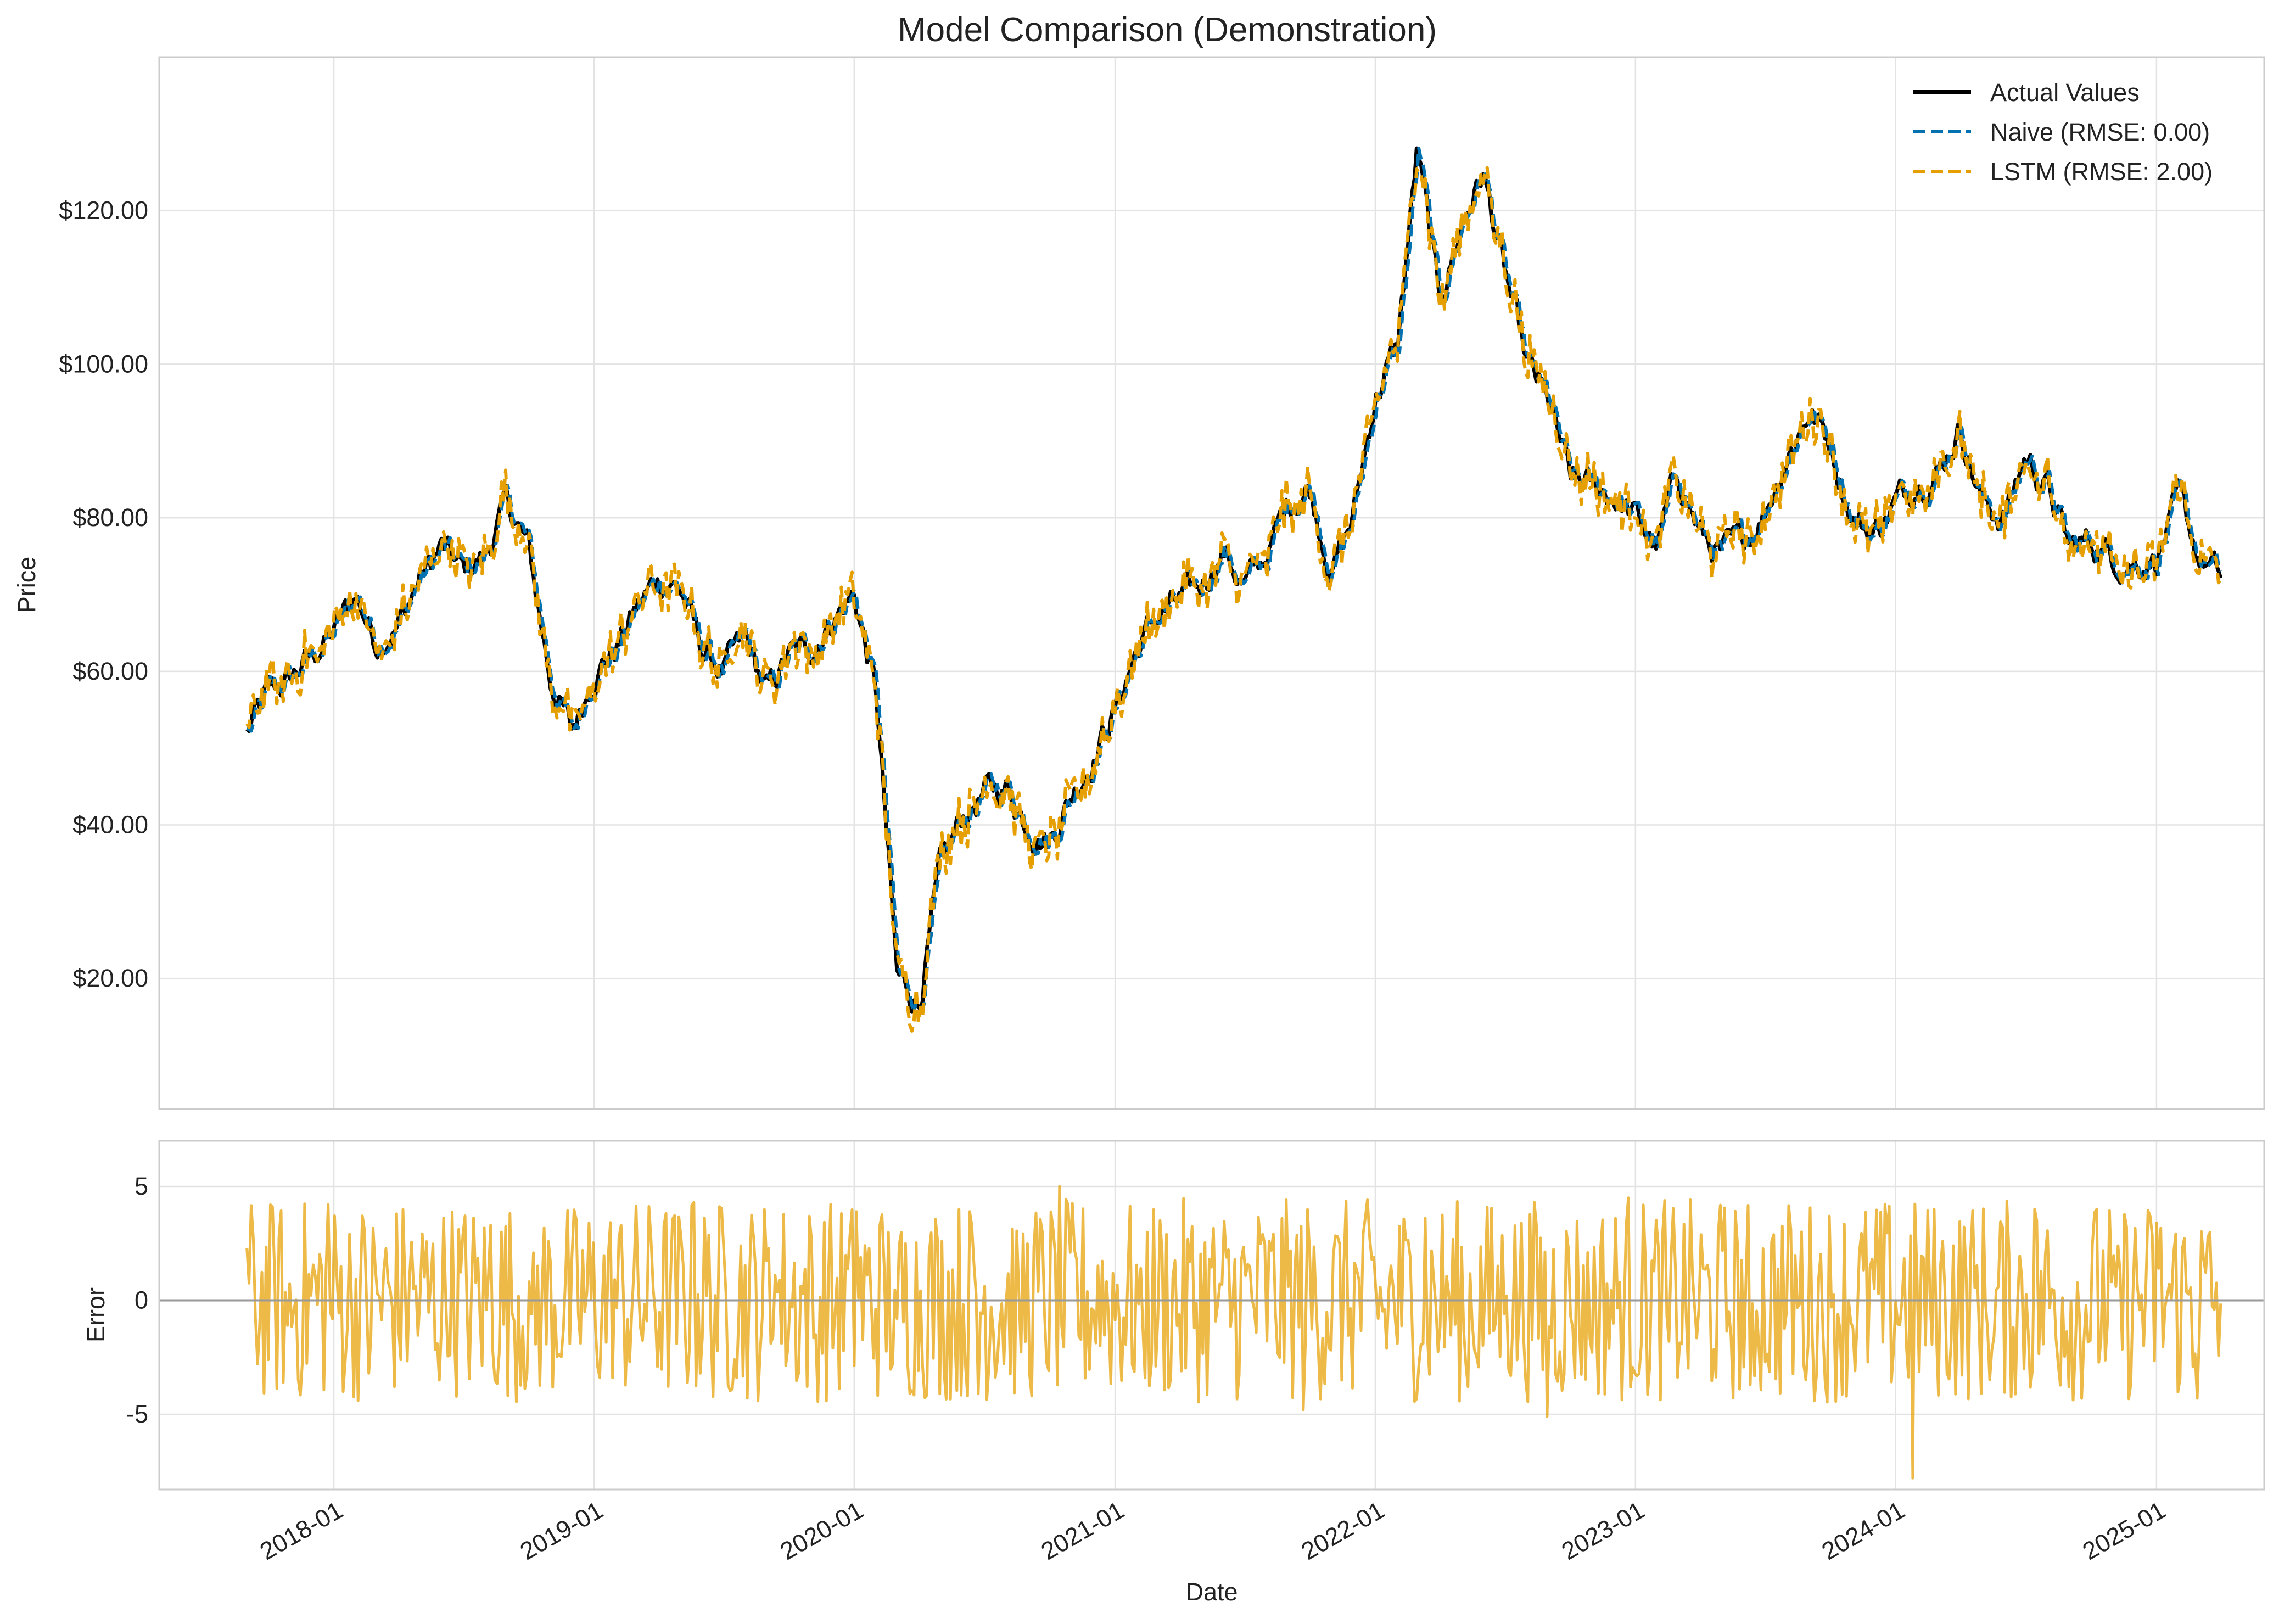 This screenshot has width=2279, height=1624. I want to click on bottom-y-tick-label: -5, so click(137, 1414).